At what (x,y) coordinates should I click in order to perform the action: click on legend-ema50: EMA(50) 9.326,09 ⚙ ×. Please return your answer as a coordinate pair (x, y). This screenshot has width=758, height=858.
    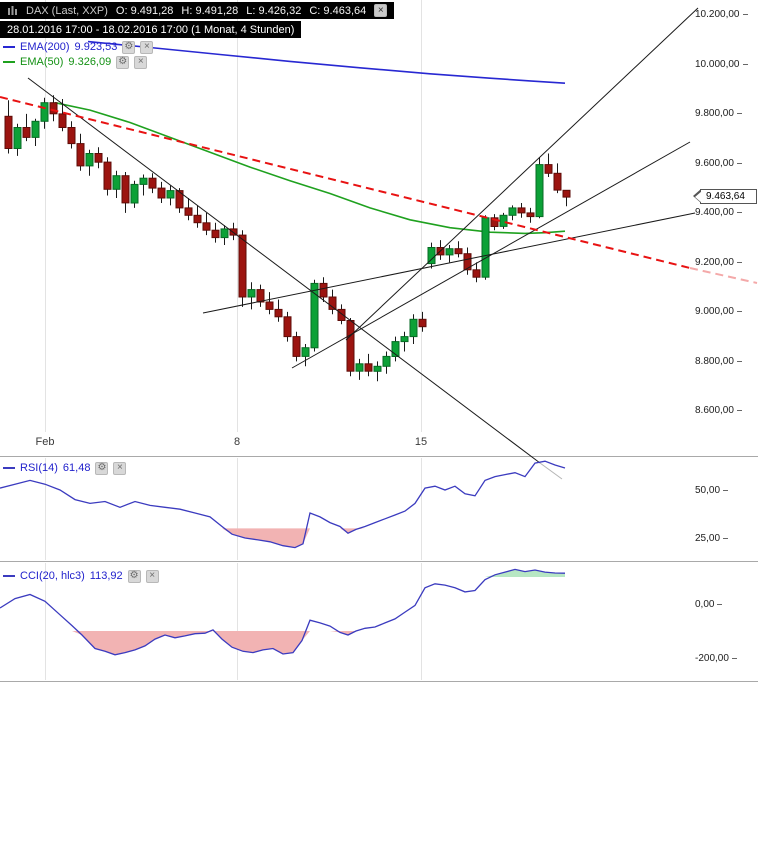
    Looking at the image, I should click on (75, 62).